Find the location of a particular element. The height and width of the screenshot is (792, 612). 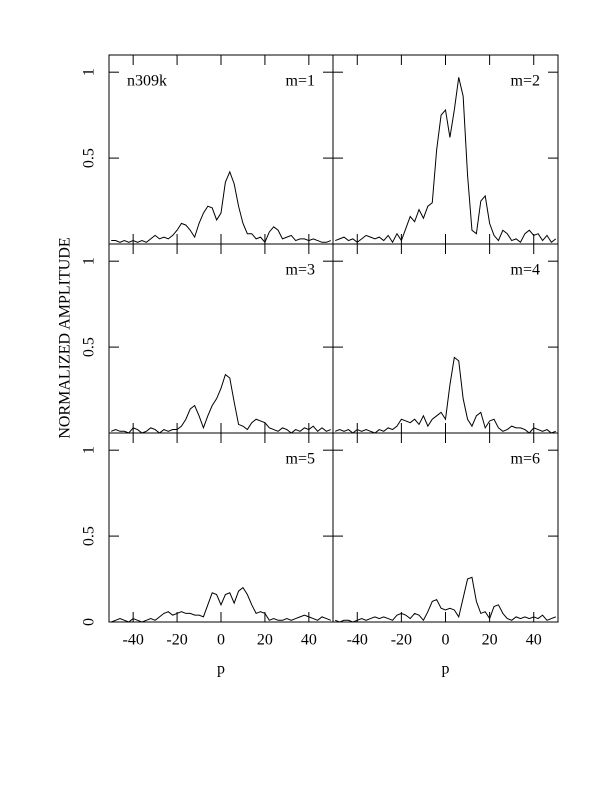

panel-label: m=1 is located at coordinates (300, 81).